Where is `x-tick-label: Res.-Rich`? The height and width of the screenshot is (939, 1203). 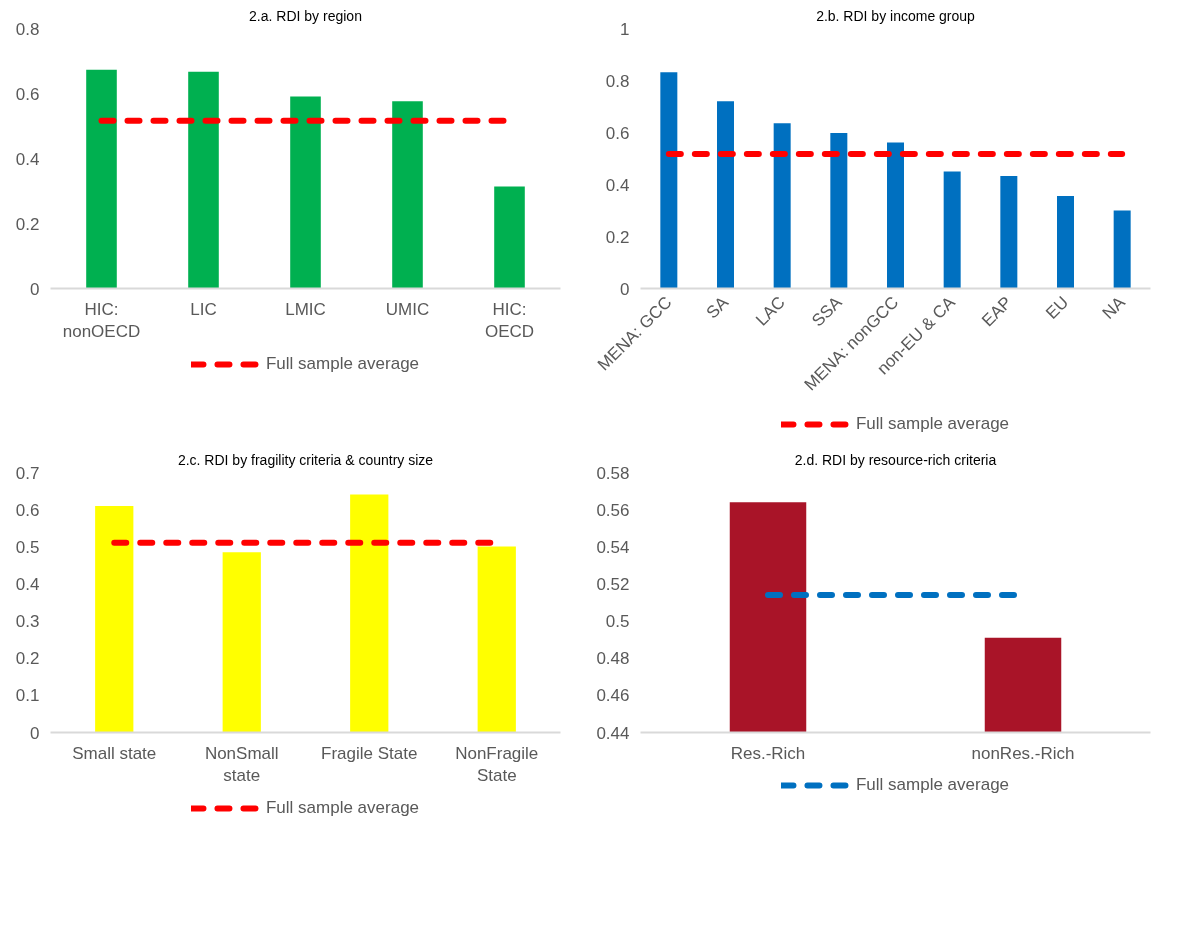 x-tick-label: Res.-Rich is located at coordinates (768, 753).